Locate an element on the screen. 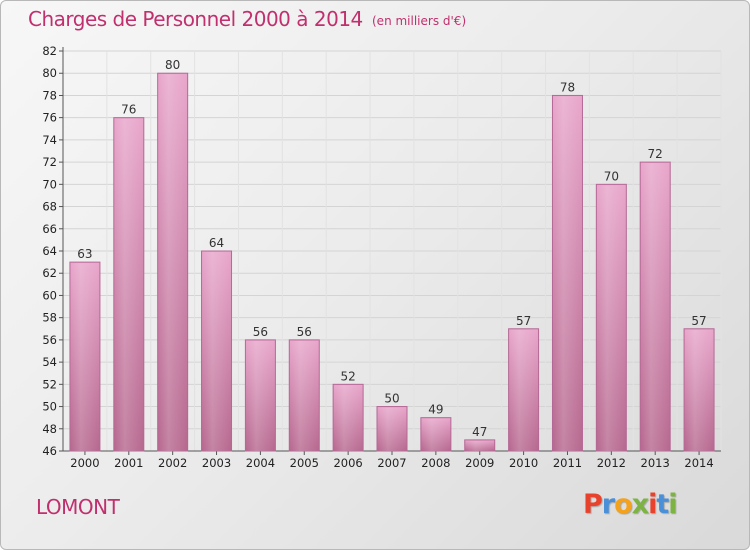 The image size is (750, 550). x-tick-label: 2013 is located at coordinates (655, 463).